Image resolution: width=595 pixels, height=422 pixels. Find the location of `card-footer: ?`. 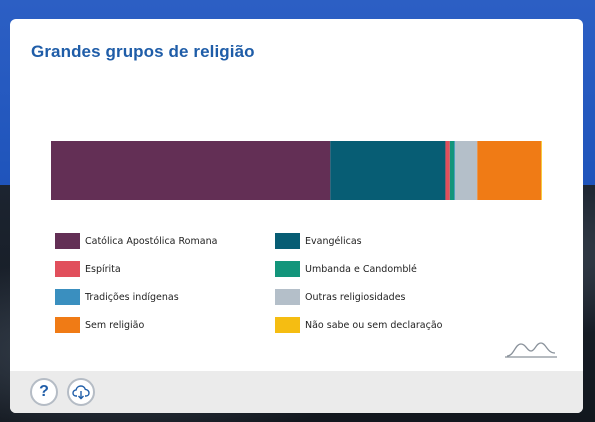

card-footer: ? is located at coordinates (296, 392).